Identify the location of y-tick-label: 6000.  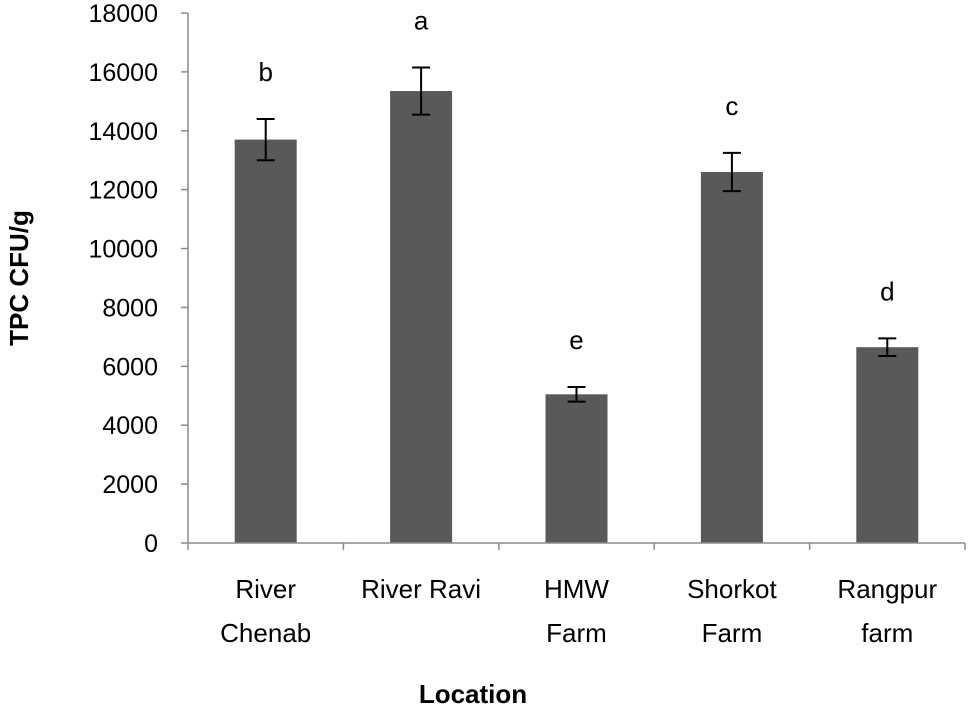
(130, 367).